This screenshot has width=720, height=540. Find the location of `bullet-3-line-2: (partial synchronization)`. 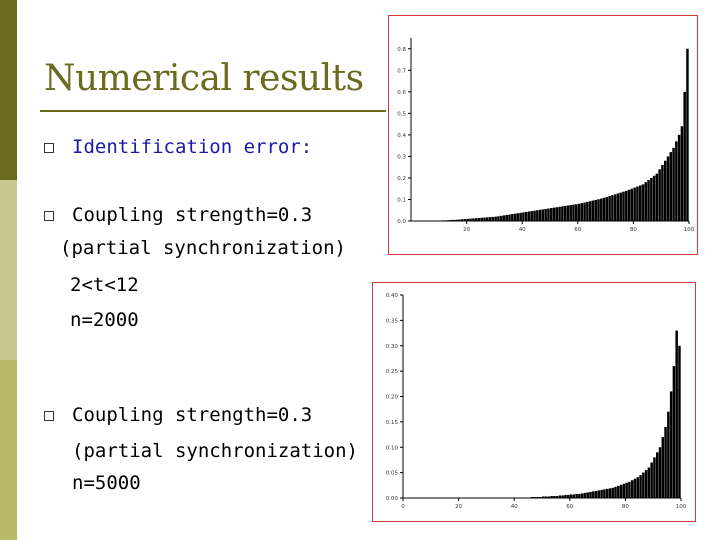

bullet-3-line-2: (partial synchronization) is located at coordinates (215, 451).